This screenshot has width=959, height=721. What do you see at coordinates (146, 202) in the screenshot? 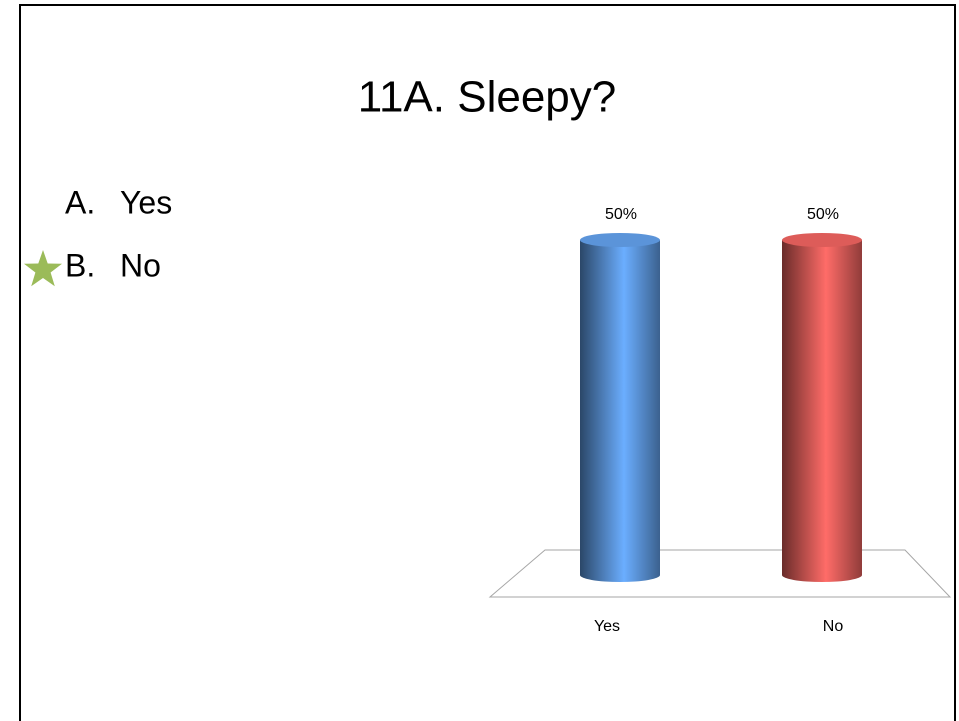
I see `option-text: Yes` at bounding box center [146, 202].